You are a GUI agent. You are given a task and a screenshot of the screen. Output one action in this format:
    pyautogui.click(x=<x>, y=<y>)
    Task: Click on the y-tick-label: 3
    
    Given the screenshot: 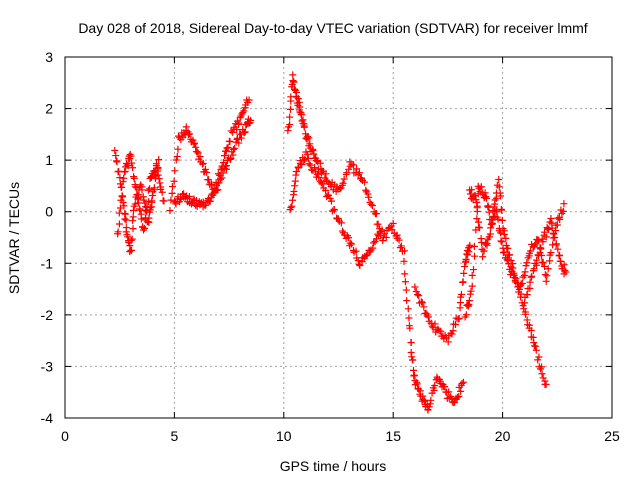 What is the action you would take?
    pyautogui.click(x=49, y=57)
    